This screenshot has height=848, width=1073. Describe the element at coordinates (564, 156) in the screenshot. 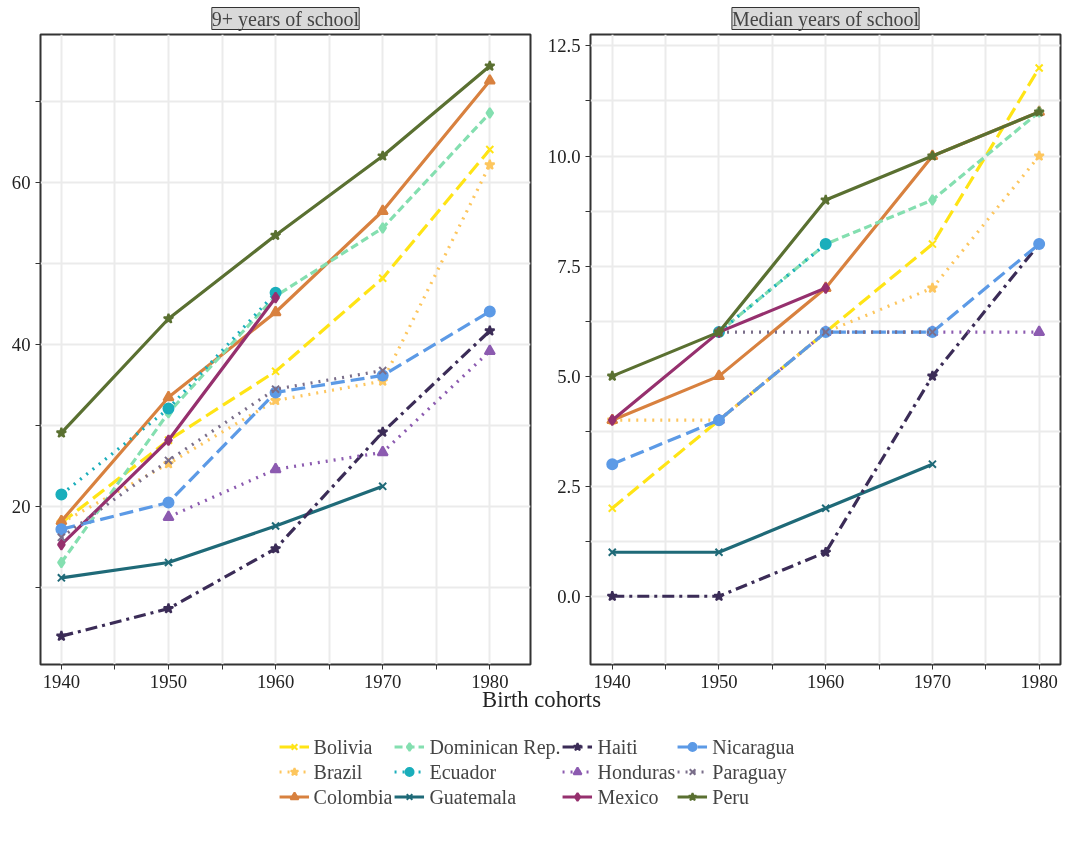

I see `y-tick-label: 10.0` at that location.